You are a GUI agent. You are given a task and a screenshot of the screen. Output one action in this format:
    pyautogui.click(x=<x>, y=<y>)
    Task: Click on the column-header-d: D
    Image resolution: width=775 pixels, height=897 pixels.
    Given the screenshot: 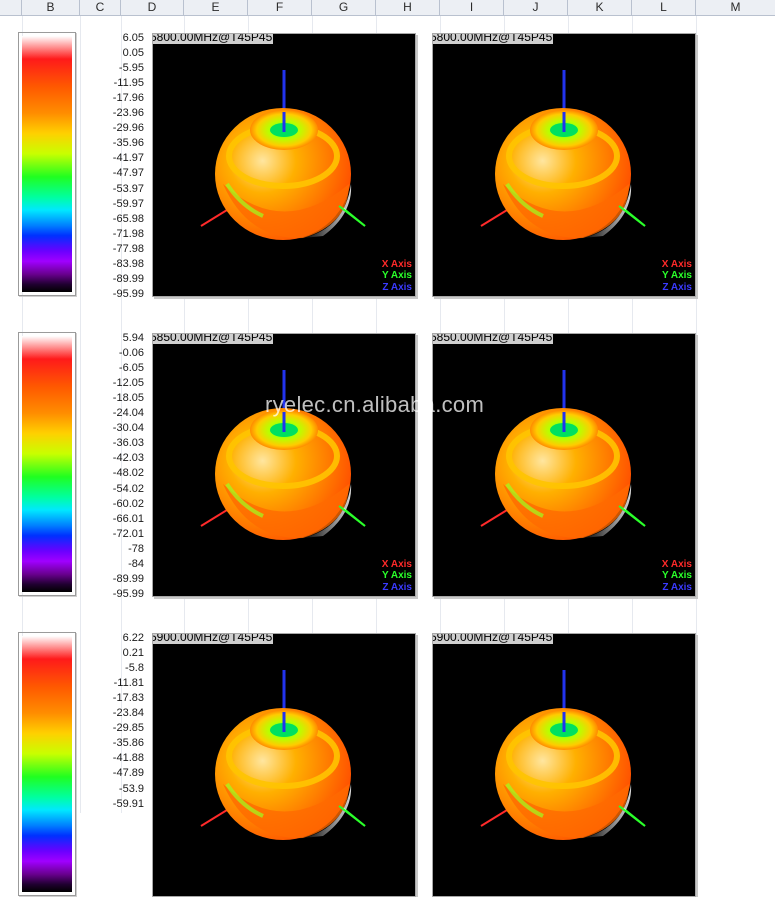 What is the action you would take?
    pyautogui.click(x=152, y=7)
    